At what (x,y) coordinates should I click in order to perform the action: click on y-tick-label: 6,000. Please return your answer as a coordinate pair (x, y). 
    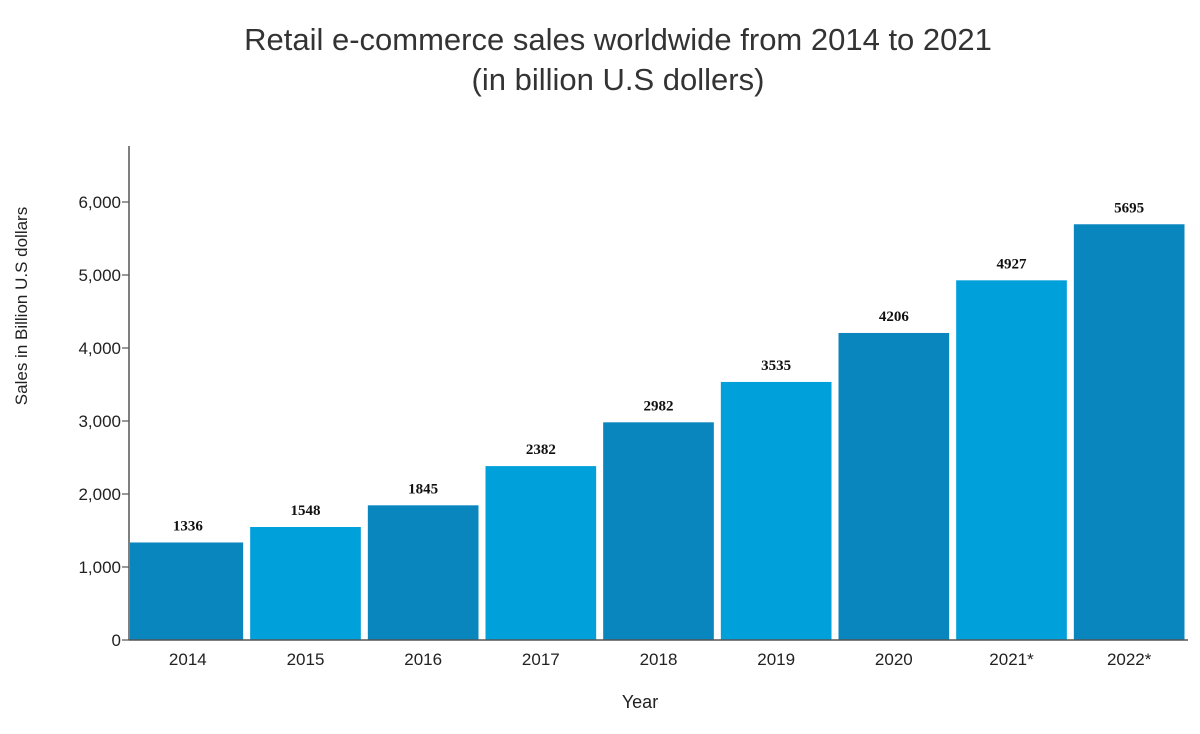
    Looking at the image, I should click on (99, 202).